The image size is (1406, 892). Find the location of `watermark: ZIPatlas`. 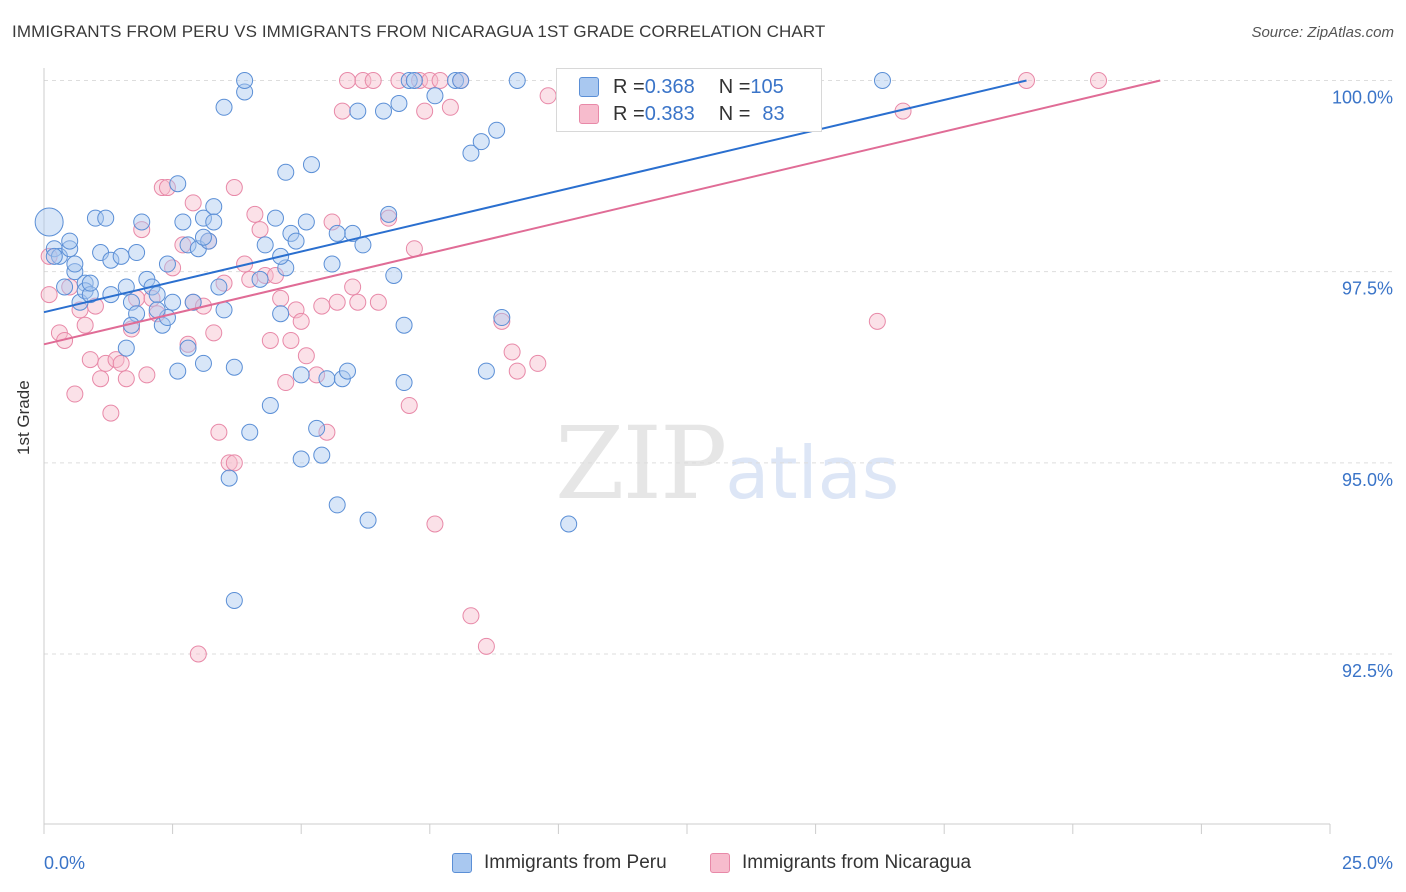

watermark: ZIPatlas is located at coordinates (727, 463).